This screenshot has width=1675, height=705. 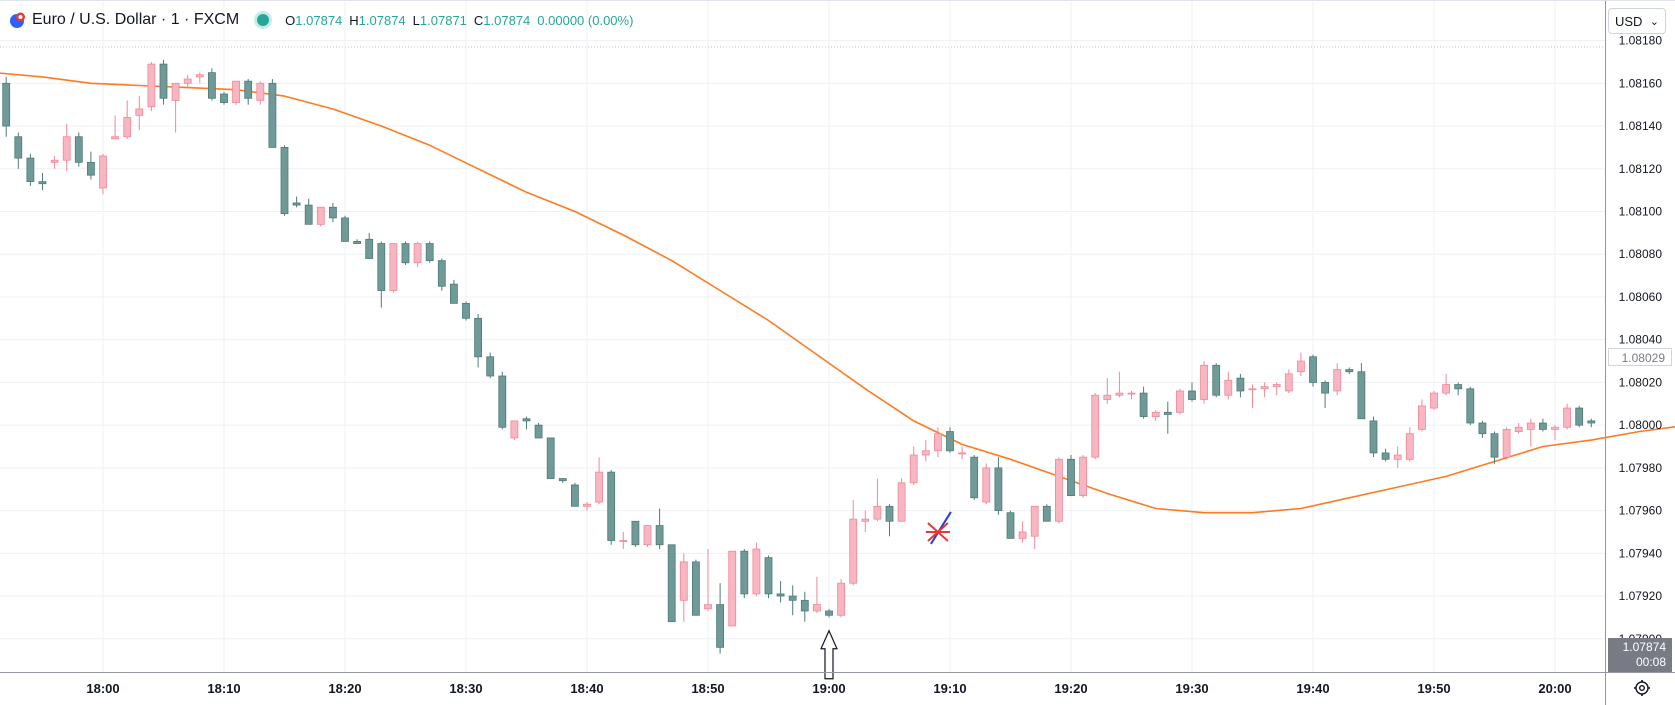 I want to click on low-label: L, so click(x=416, y=20).